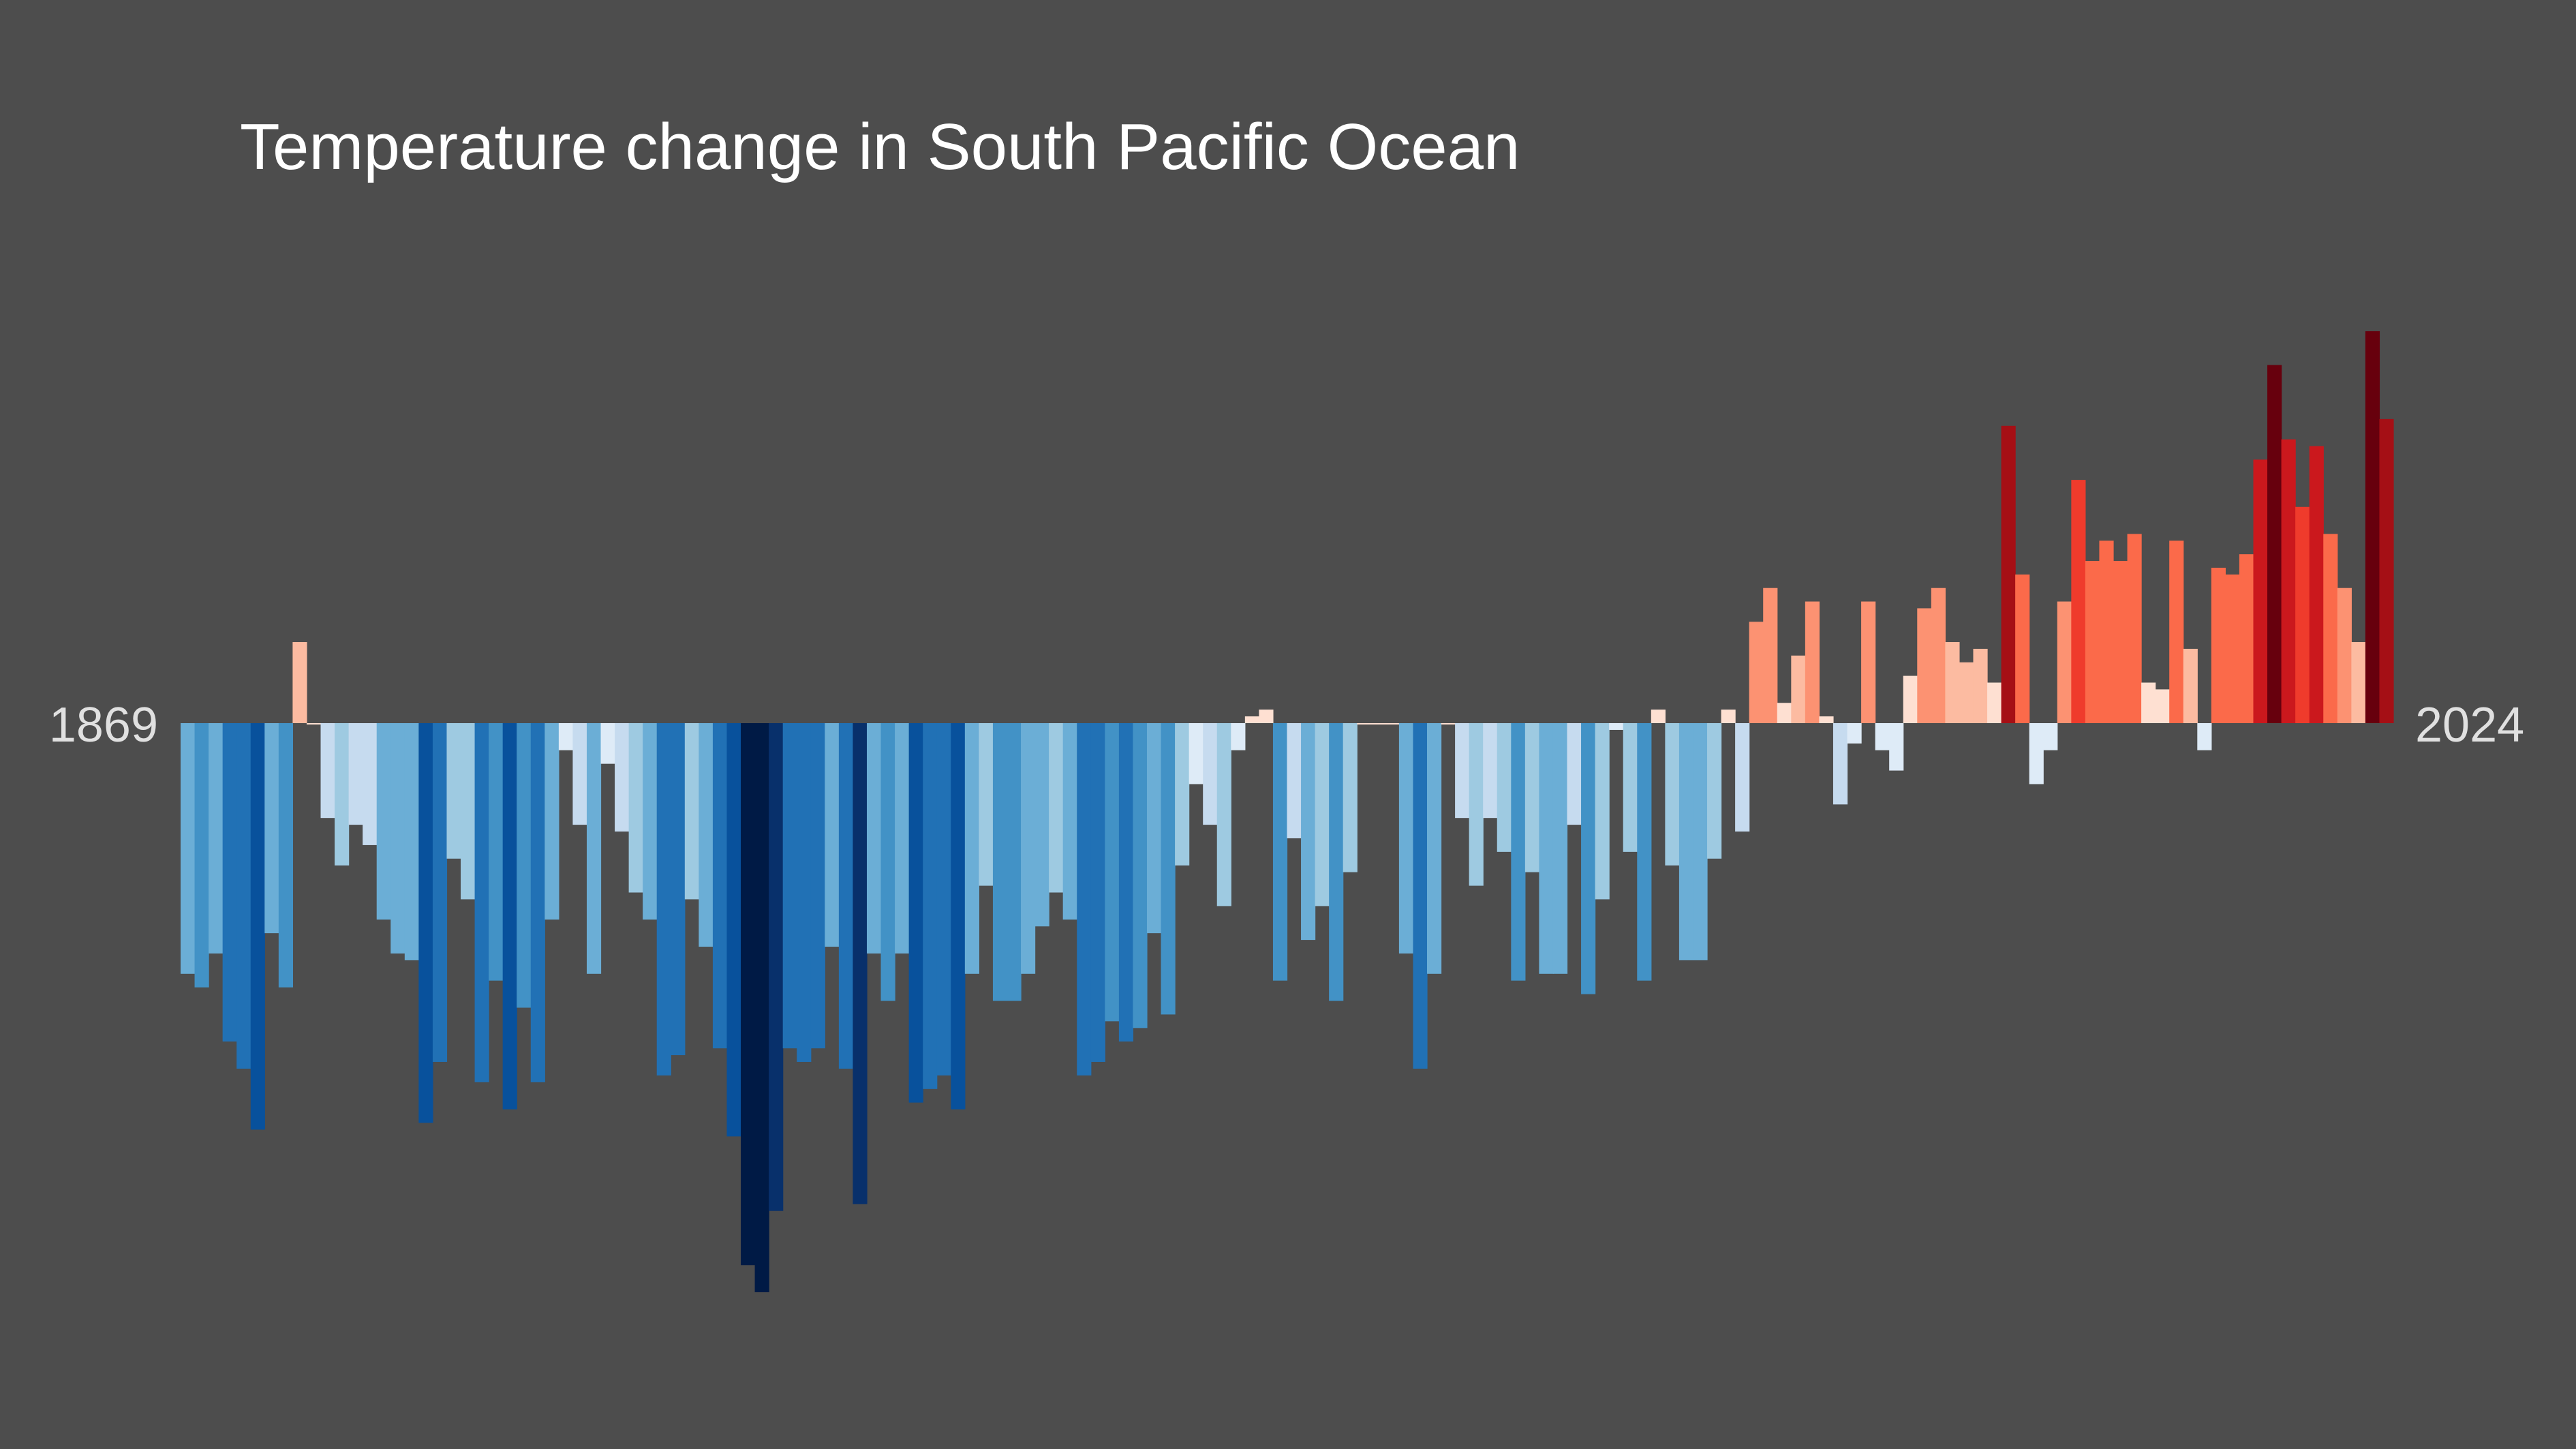 This screenshot has width=2576, height=1449. Describe the element at coordinates (2204, 736) in the screenshot. I see `bar-2013` at that location.